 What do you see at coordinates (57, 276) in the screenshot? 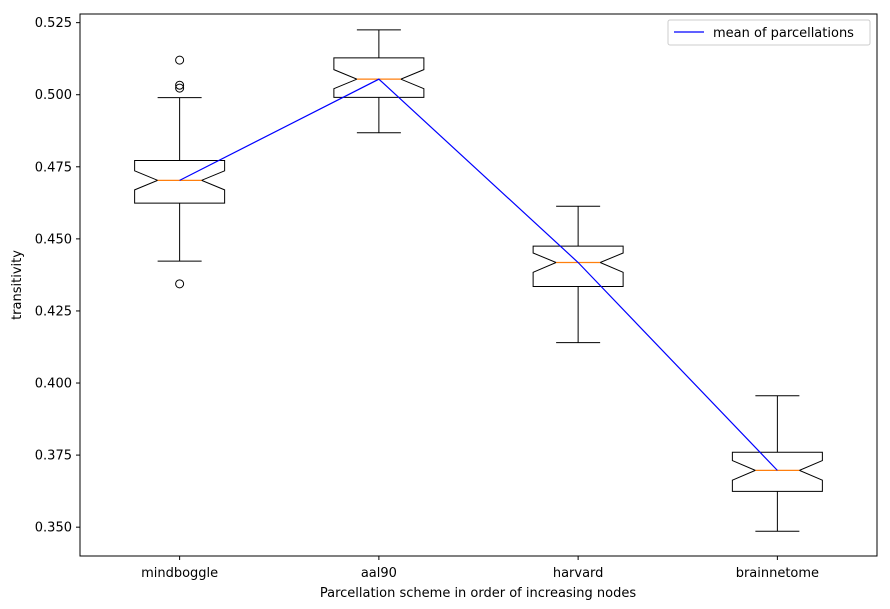
I see `y-axis-ticks: 0.350 0.375 0.400 0.425 0.450 0.475 0.500 0.525` at bounding box center [57, 276].